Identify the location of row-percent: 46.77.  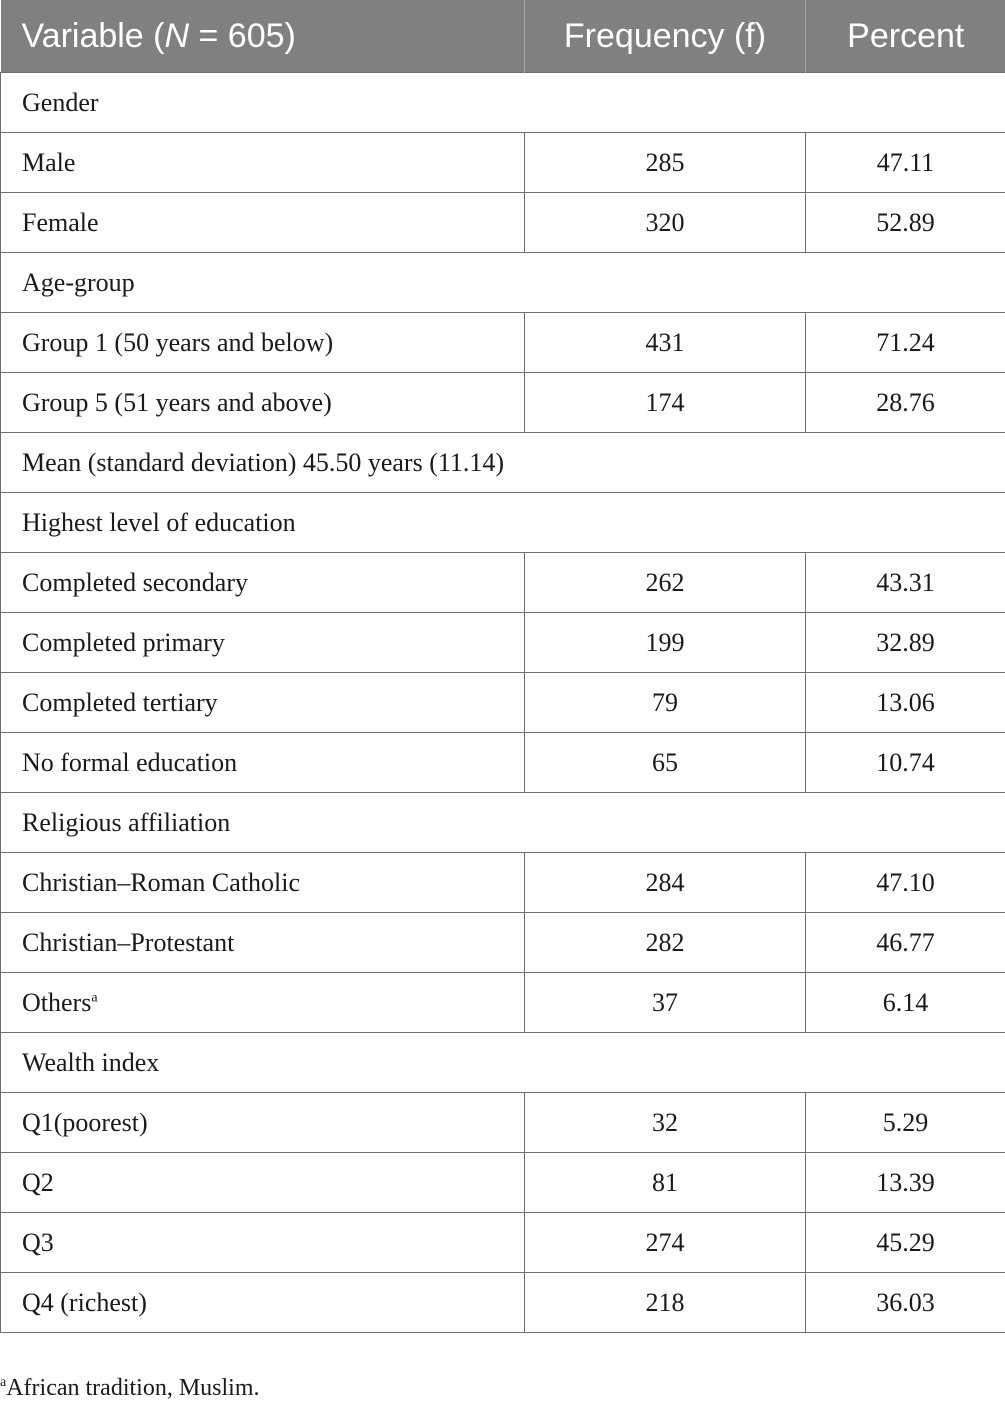
(905, 942).